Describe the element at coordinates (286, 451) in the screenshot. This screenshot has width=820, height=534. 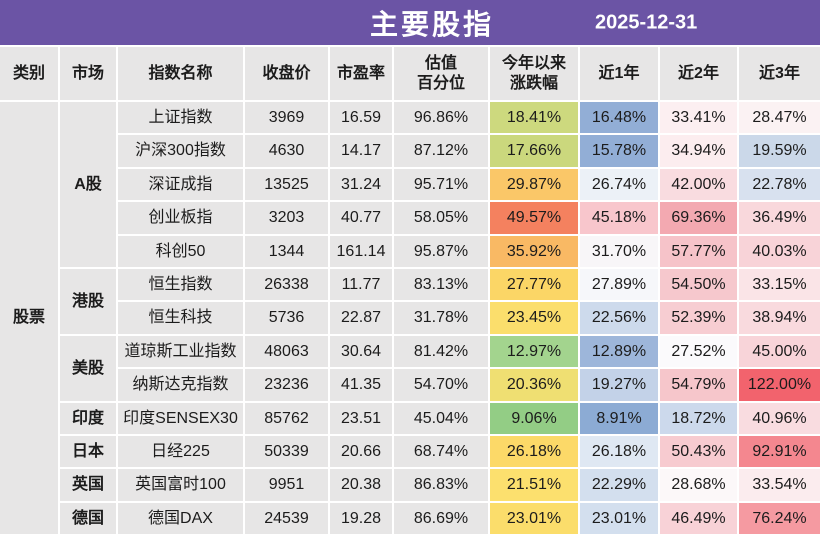
I see `cell-close-price: 50339` at that location.